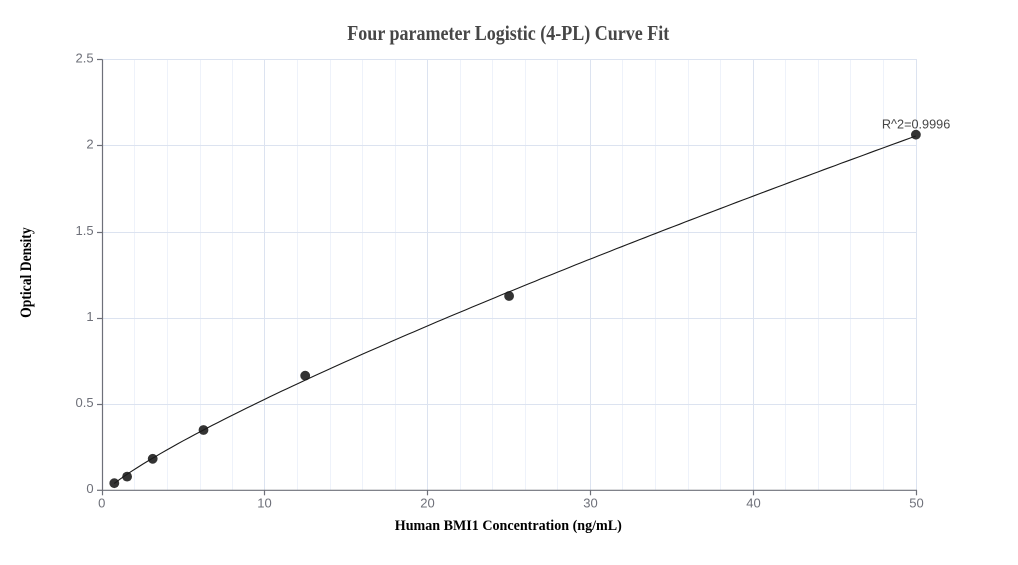 Image resolution: width=1018 pixels, height=565 pixels. What do you see at coordinates (26, 272) in the screenshot?
I see `svg-text: Optical Density` at bounding box center [26, 272].